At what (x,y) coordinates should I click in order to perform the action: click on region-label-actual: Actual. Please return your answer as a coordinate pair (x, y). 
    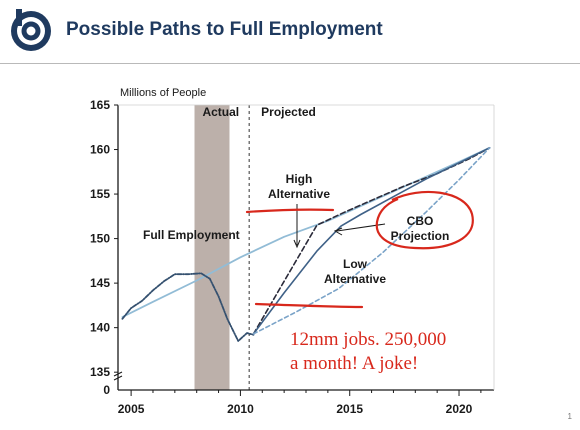
    Looking at the image, I should click on (220, 112).